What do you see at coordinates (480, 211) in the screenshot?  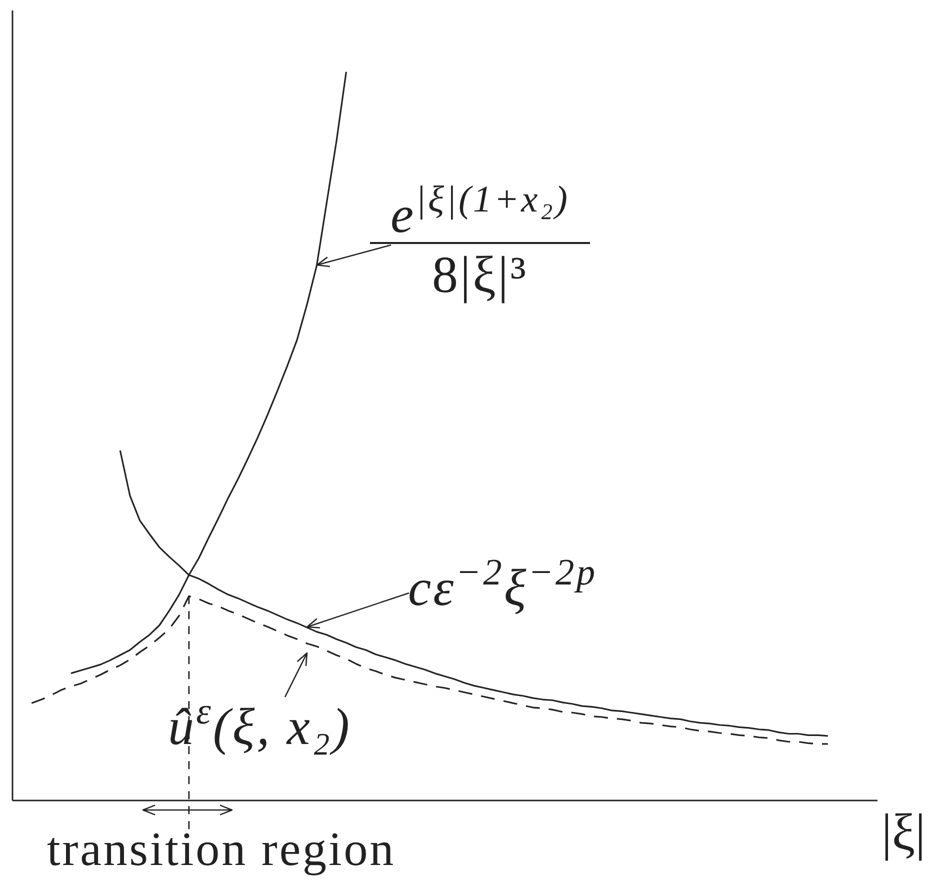 I see `annotation: e$^{|ξ|(1+x₂)}$` at bounding box center [480, 211].